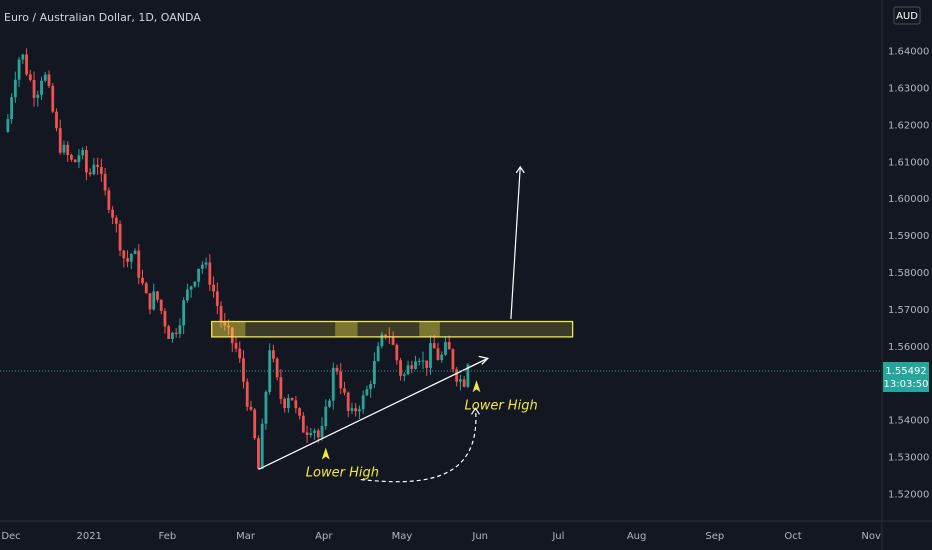 Image resolution: width=932 pixels, height=550 pixels. What do you see at coordinates (422, 430) in the screenshot?
I see `annotations-layer: Lower High Lower High` at bounding box center [422, 430].